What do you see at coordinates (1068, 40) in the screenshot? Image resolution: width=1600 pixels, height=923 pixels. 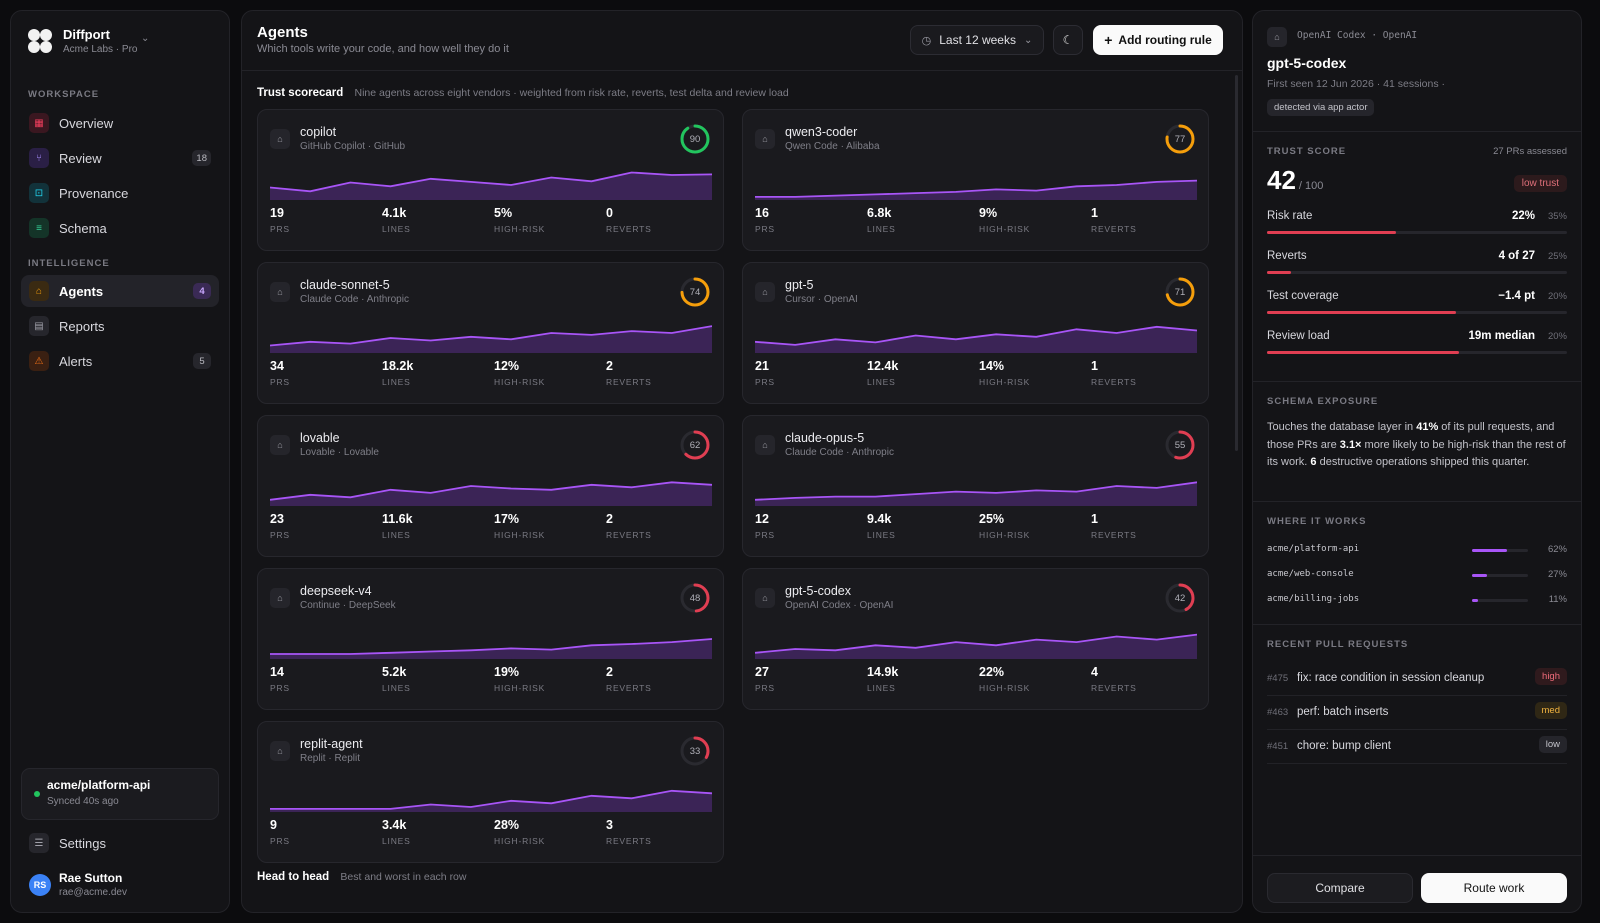 I see `theme-toggle-button: ☾` at bounding box center [1068, 40].